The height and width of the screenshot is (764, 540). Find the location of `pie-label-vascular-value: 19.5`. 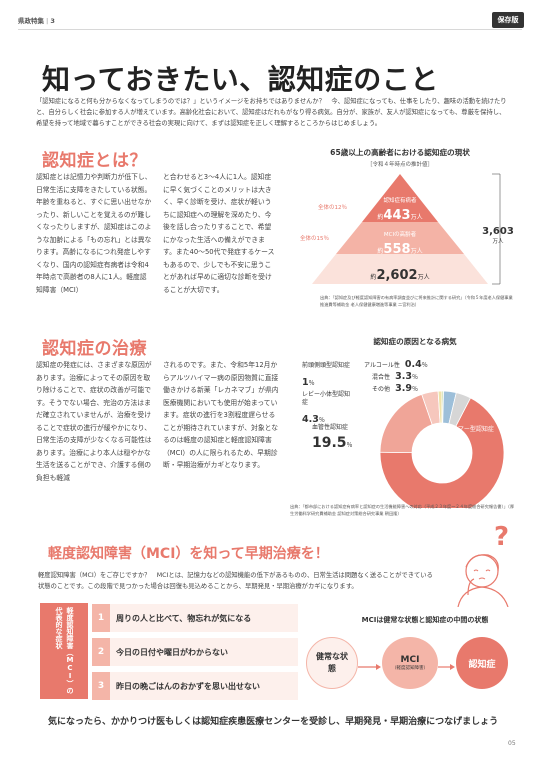

pie-label-vascular-value: 19.5 is located at coordinates (329, 443).